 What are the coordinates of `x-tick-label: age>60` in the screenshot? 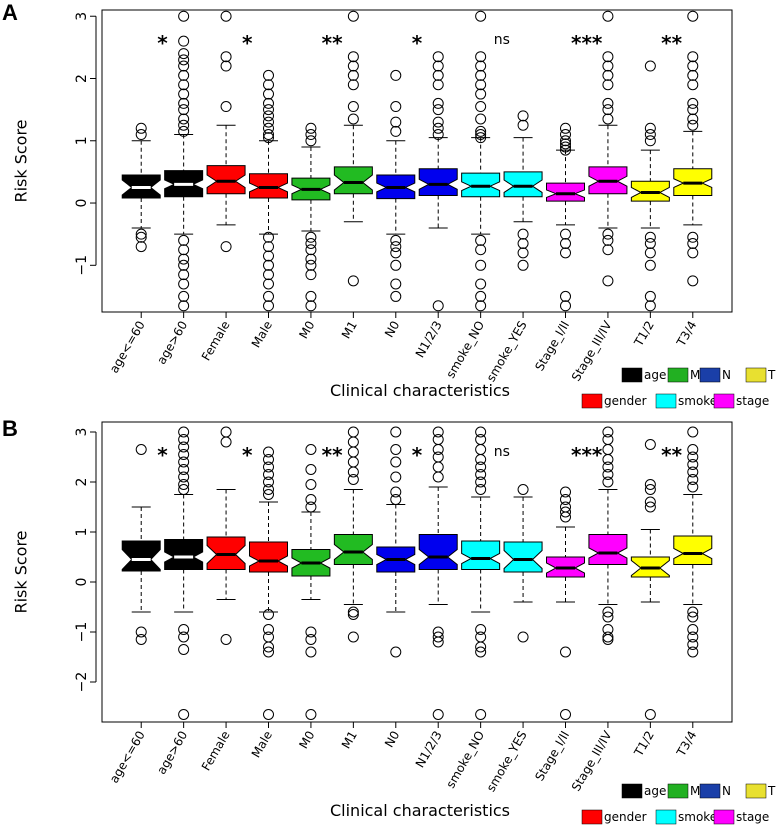 It's located at (172, 343).